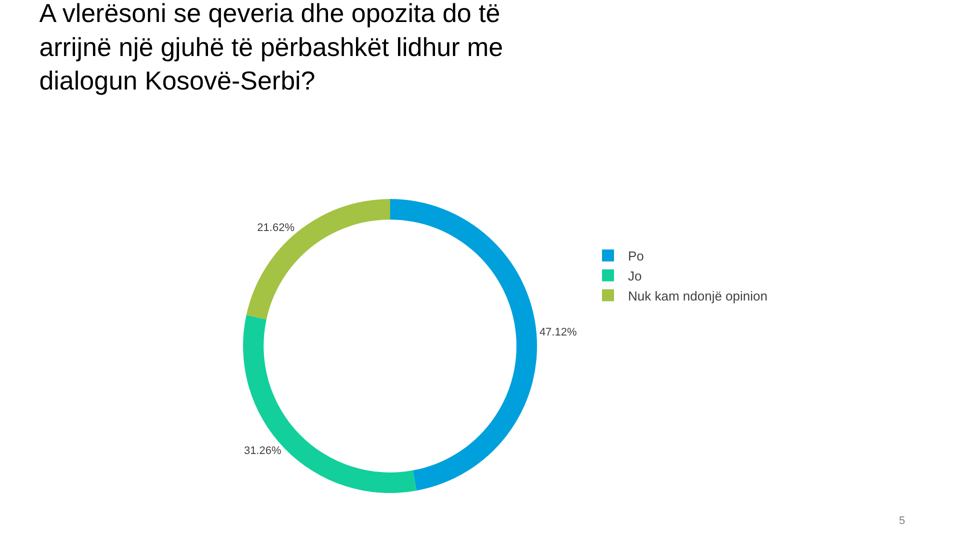 The width and height of the screenshot is (980, 551). Describe the element at coordinates (276, 228) in the screenshot. I see `data-label: 21.62%` at that location.